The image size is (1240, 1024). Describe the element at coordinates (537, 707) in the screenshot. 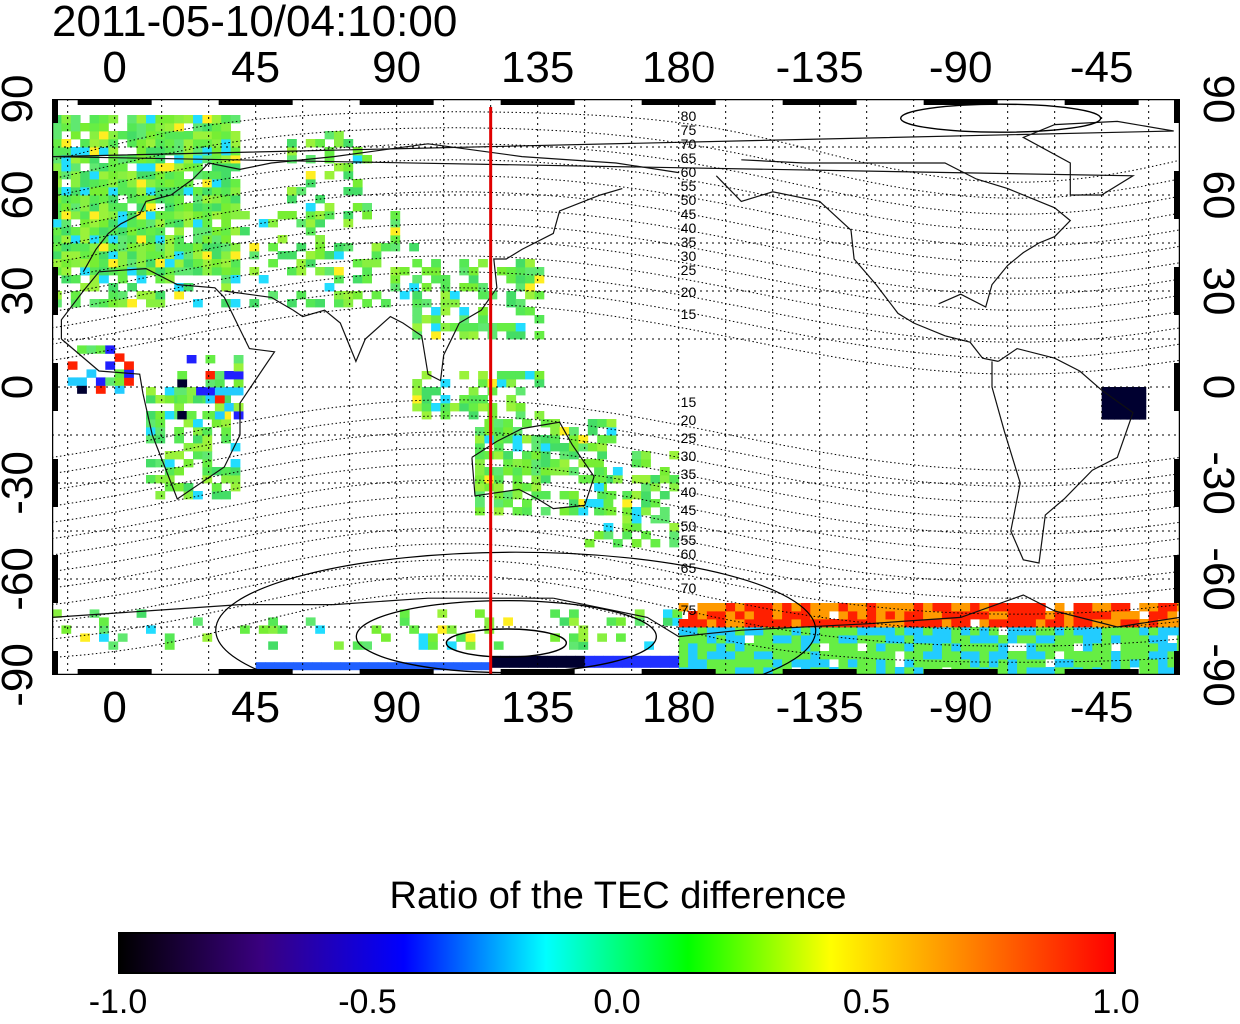

I see `bottom-tick-label: 135` at that location.